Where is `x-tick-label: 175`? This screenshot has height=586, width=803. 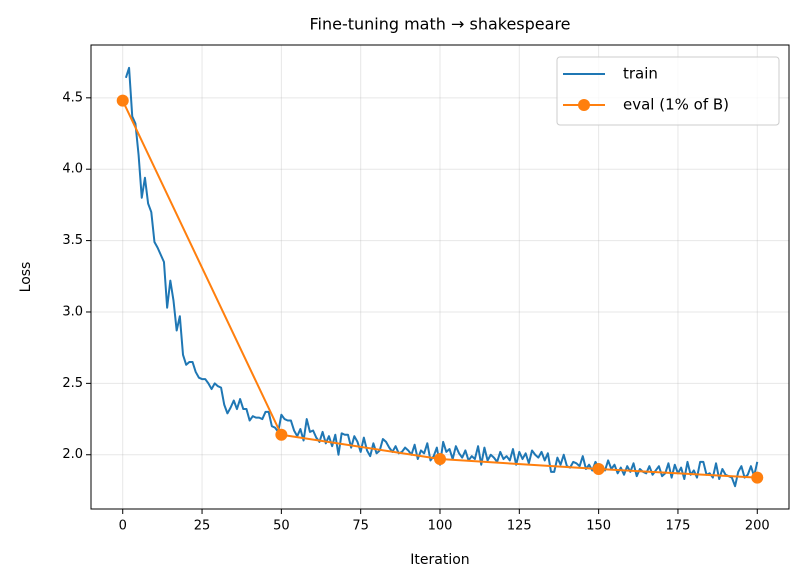
x-tick-label: 175 is located at coordinates (678, 526).